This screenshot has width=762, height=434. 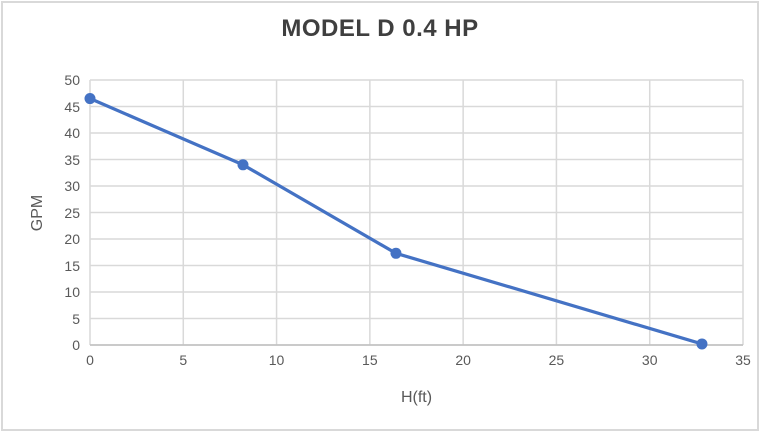 What do you see at coordinates (72, 212) in the screenshot?
I see `y-tick-label: 25` at bounding box center [72, 212].